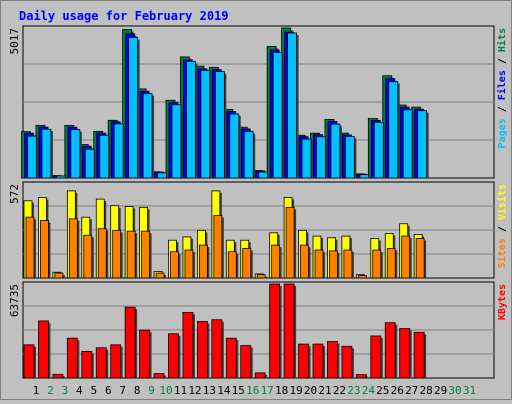 The width and height of the screenshot is (512, 404). Describe the element at coordinates (36, 390) in the screenshot. I see `x-tick-label-day-1: 1` at that location.